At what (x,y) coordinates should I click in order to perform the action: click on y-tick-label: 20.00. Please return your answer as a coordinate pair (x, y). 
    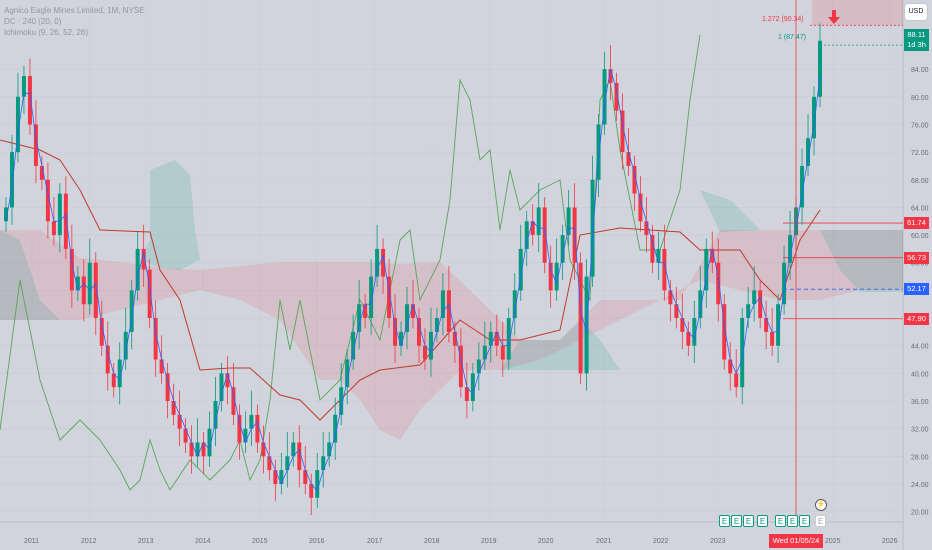
    Looking at the image, I should click on (920, 513).